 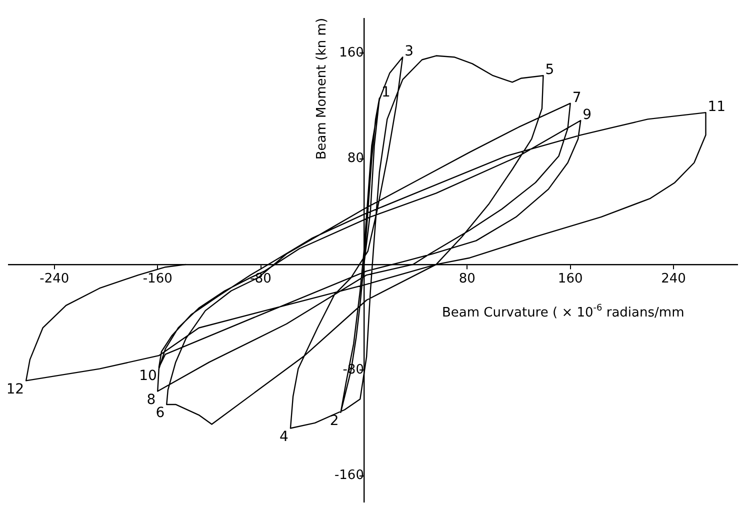 What do you see at coordinates (570, 279) in the screenshot?
I see `x-tick-label: 160` at bounding box center [570, 279].